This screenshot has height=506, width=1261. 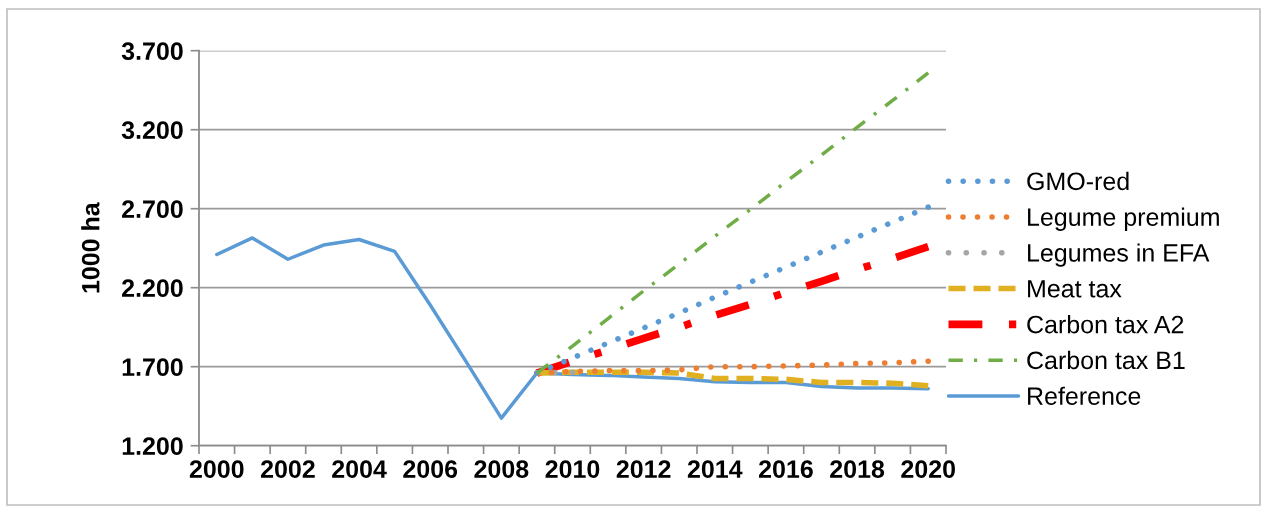 I want to click on x-tick-label: 2004, so click(x=359, y=469).